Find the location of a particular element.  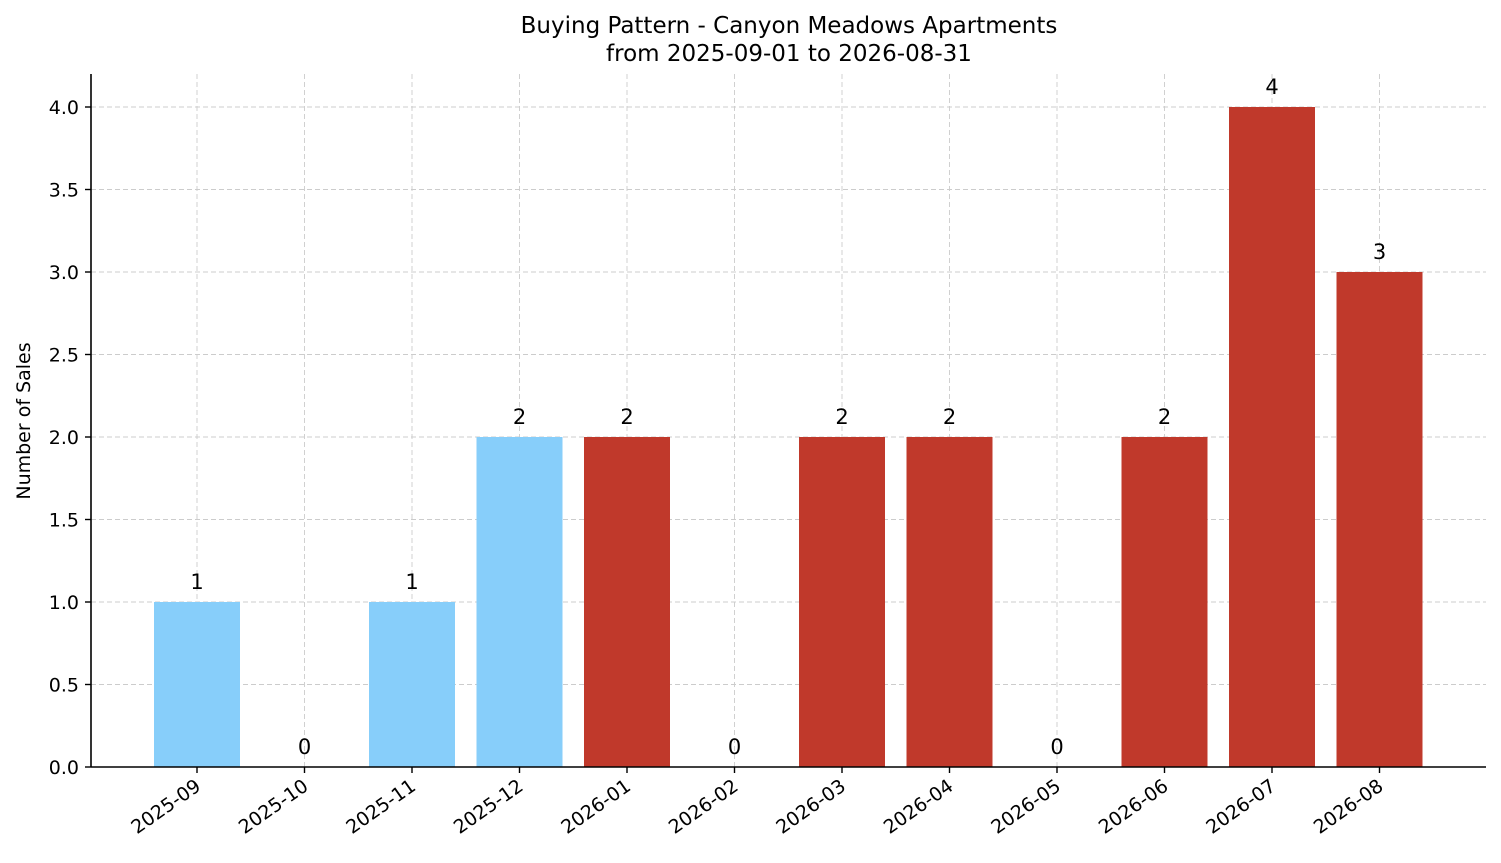

x-tick-label: 2026-01 is located at coordinates (596, 807).